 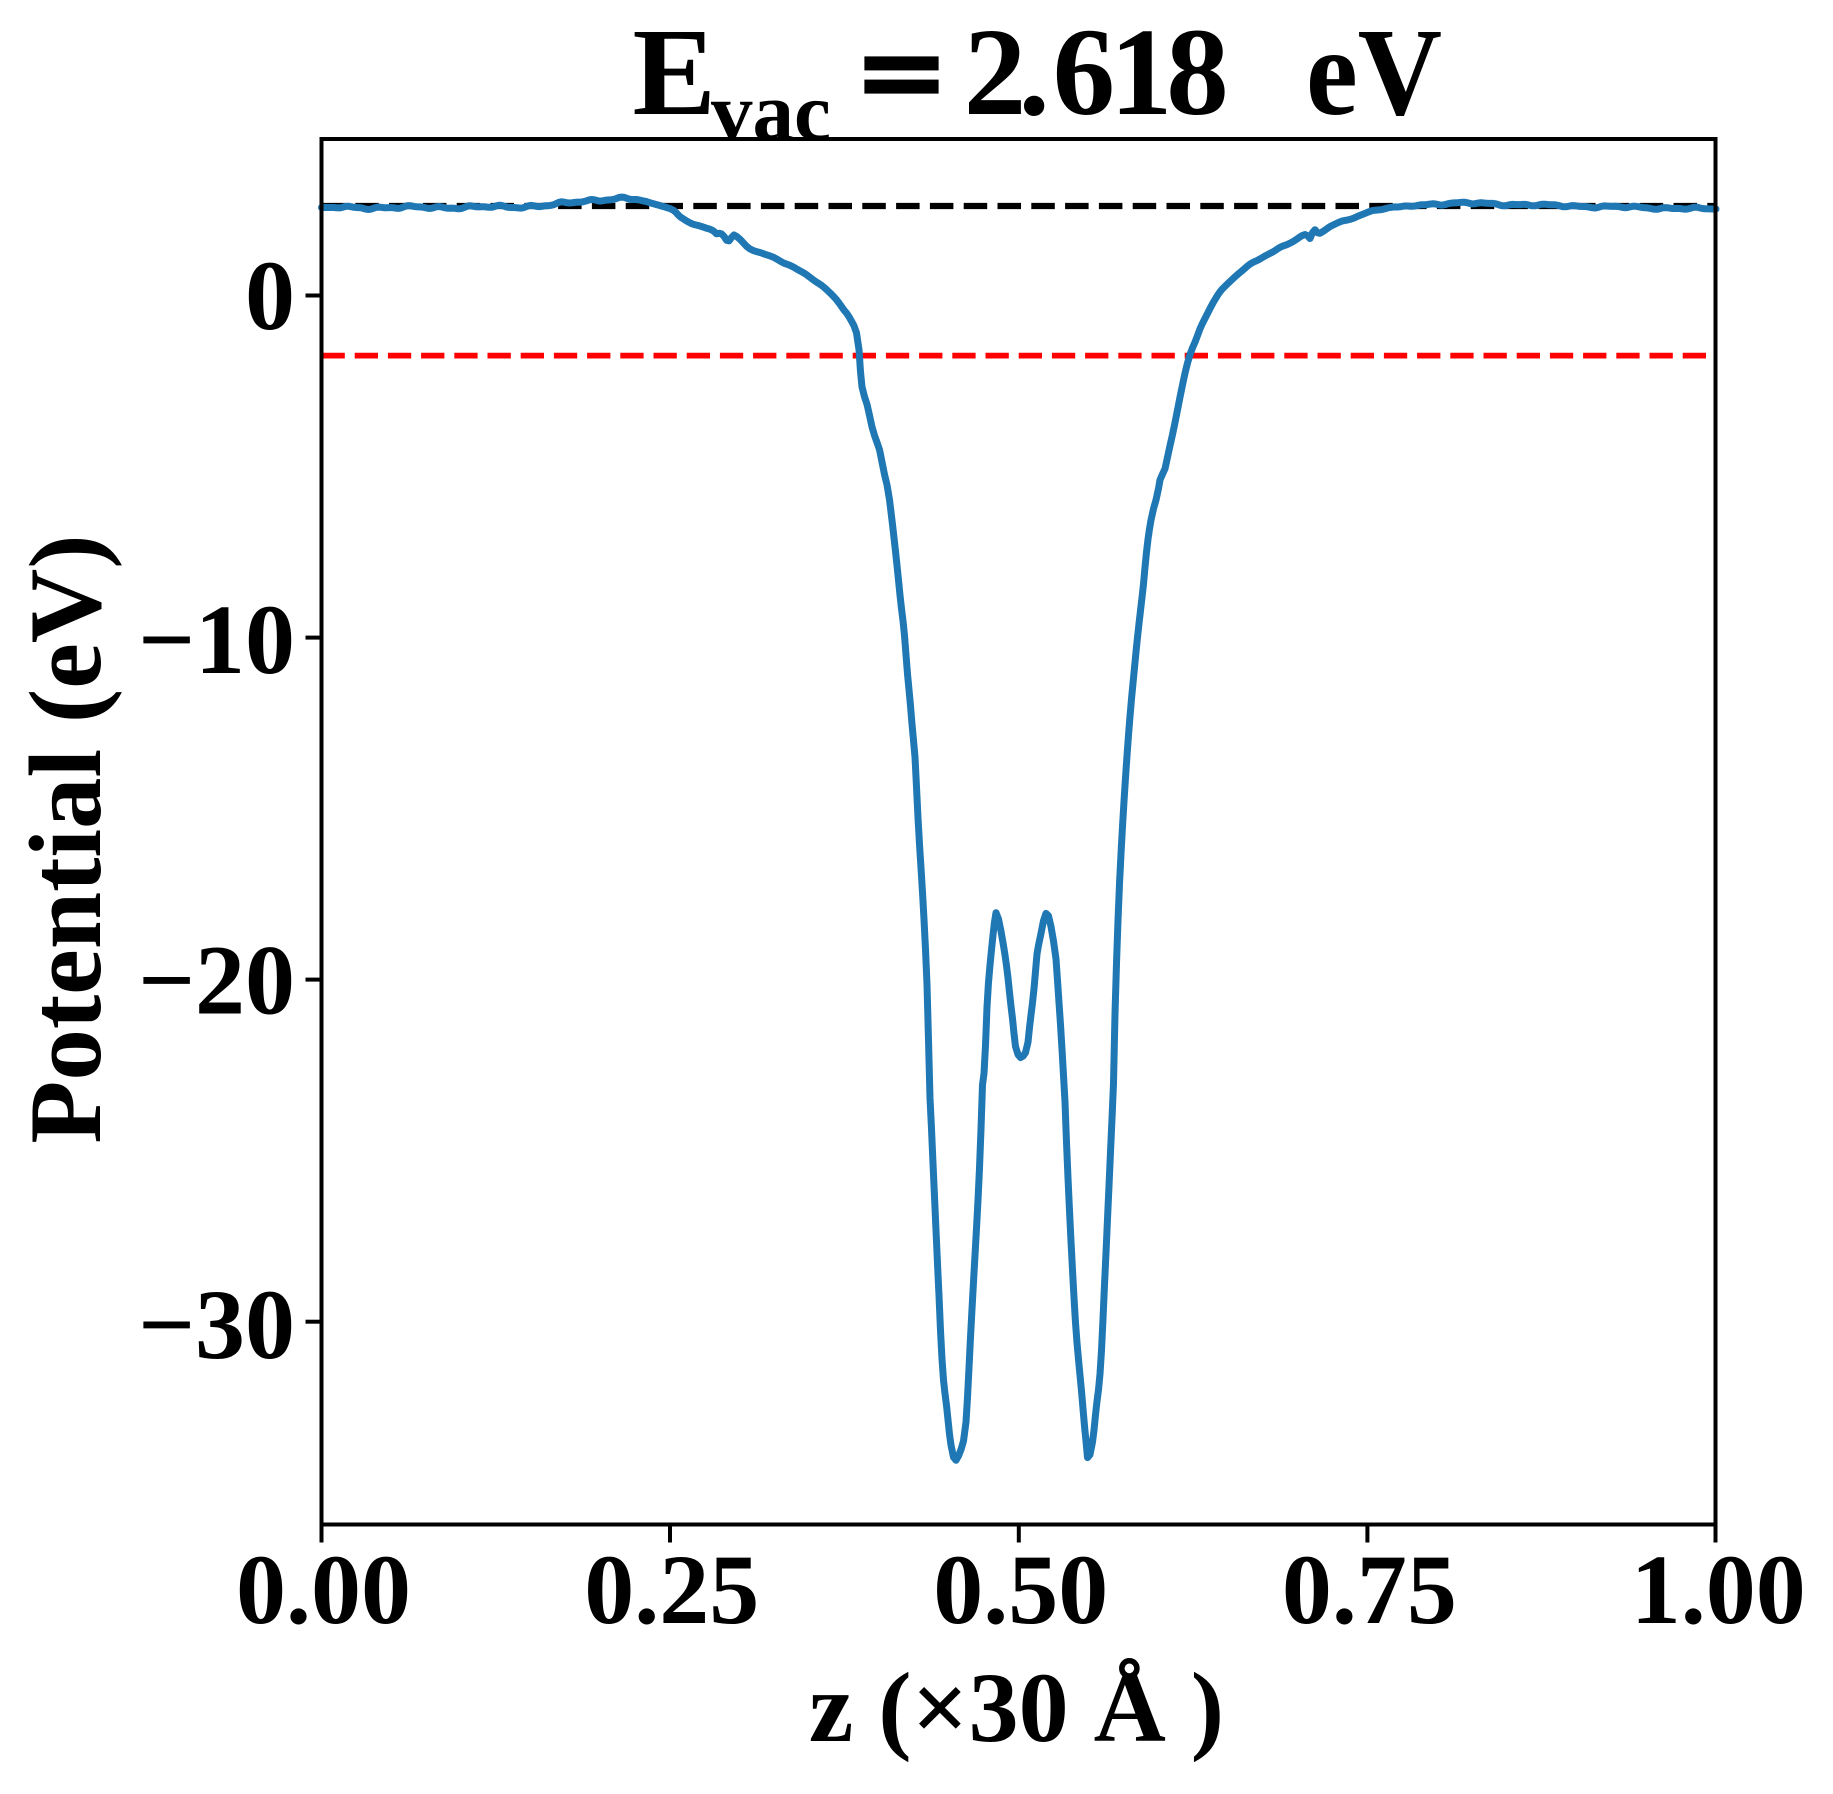 What do you see at coordinates (216, 639) in the screenshot?
I see `svg-text: −10` at bounding box center [216, 639].